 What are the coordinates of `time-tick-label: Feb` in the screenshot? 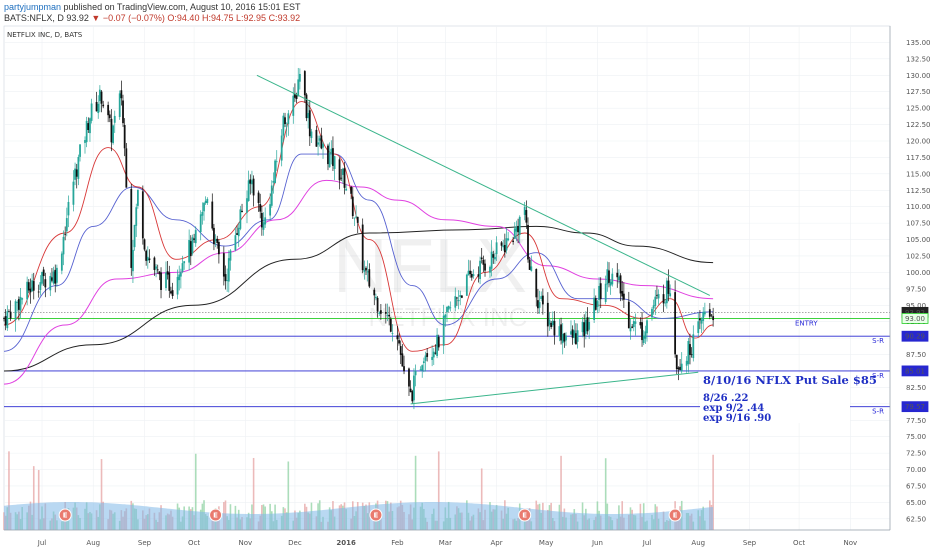 It's located at (397, 543).